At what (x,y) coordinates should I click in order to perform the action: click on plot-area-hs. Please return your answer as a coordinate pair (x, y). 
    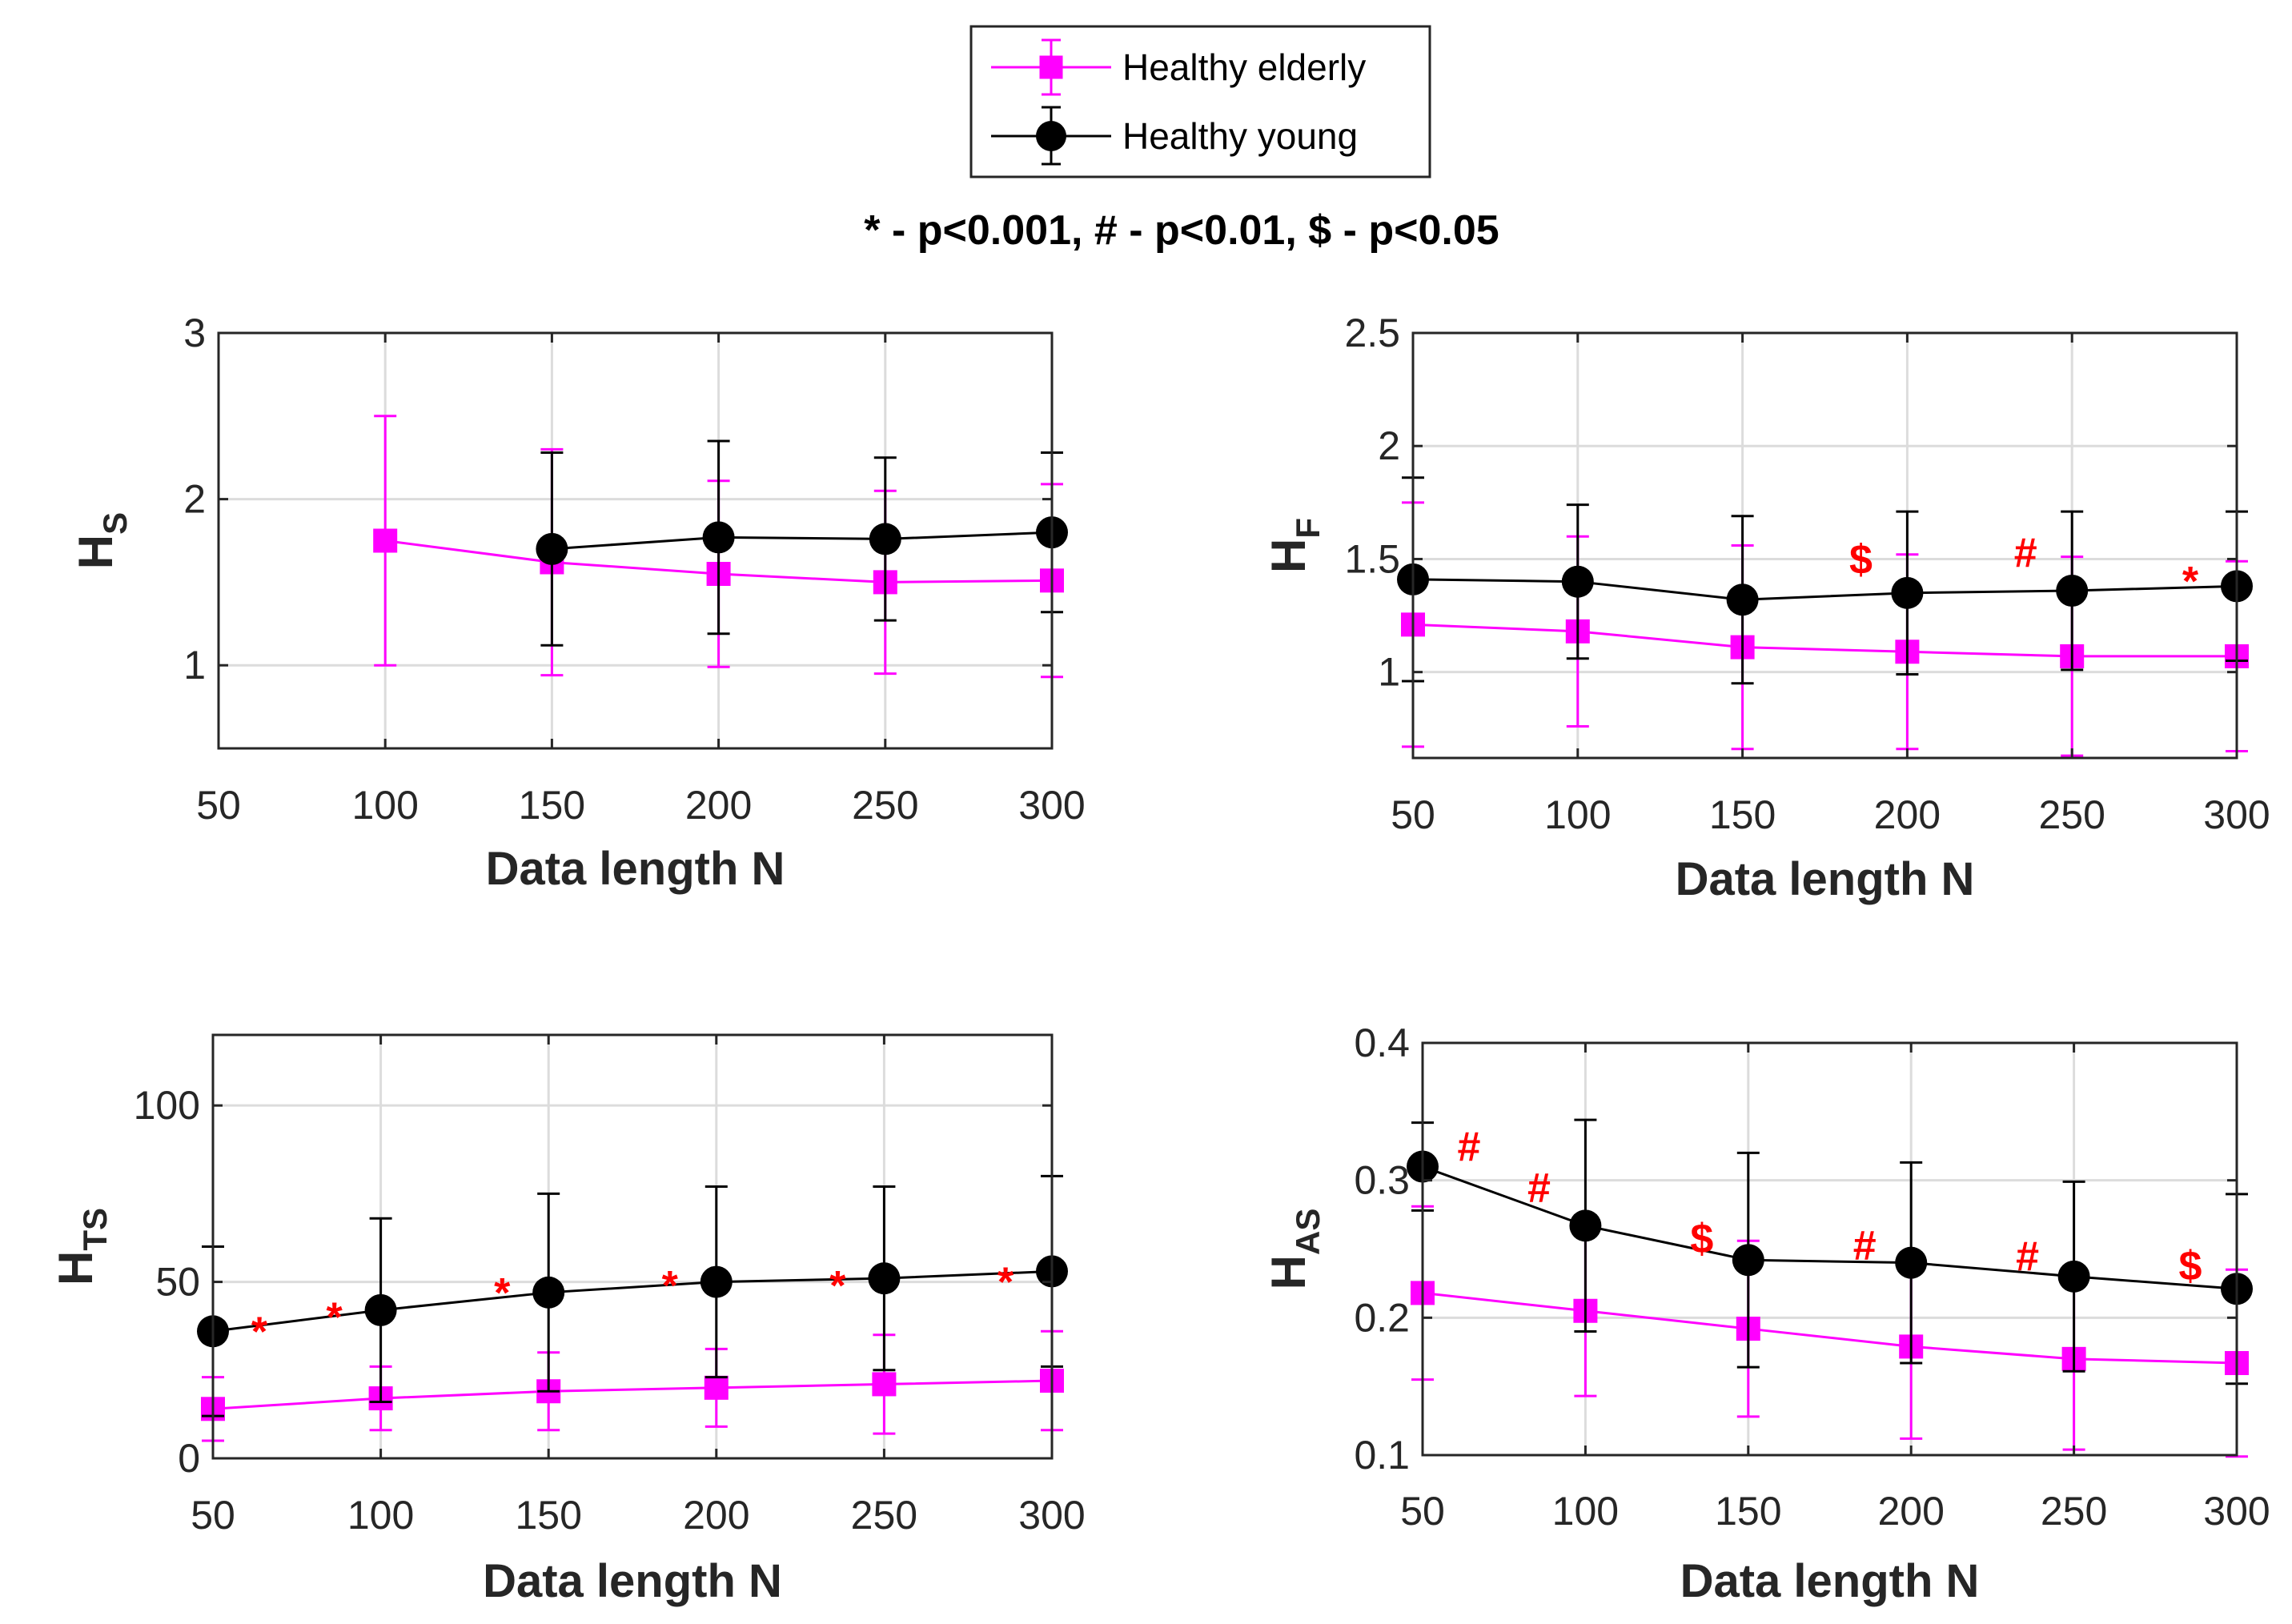
    Looking at the image, I should click on (635, 540).